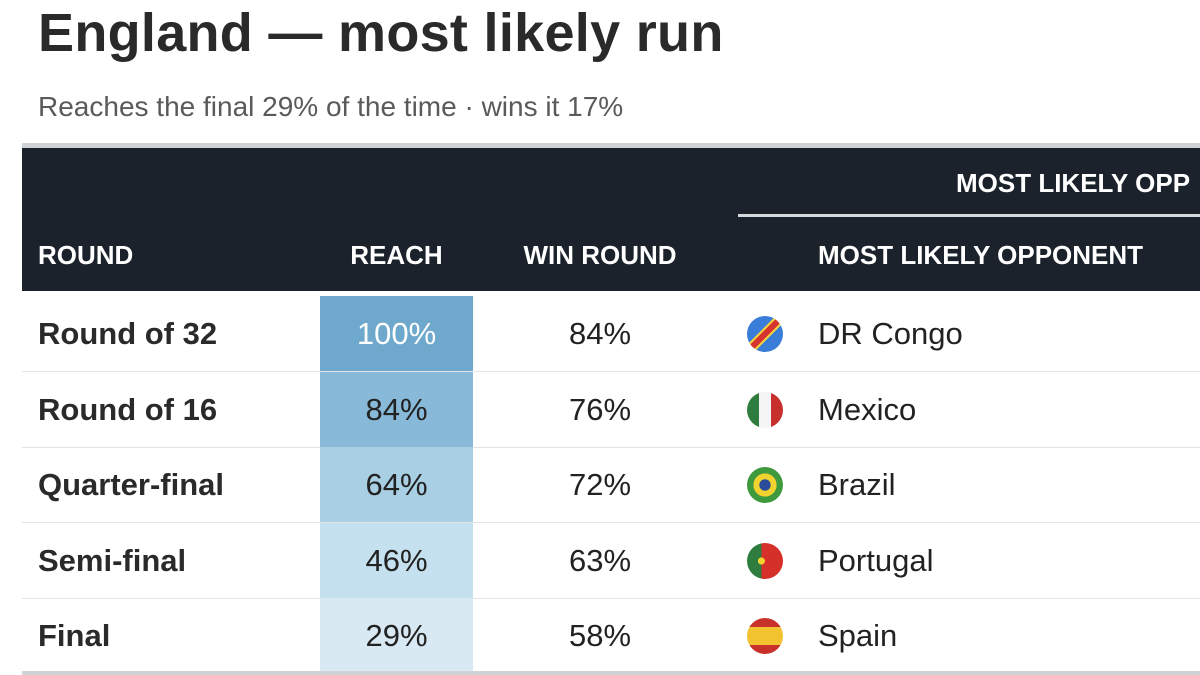 This screenshot has width=1200, height=675. What do you see at coordinates (74, 635) in the screenshot?
I see `round-cell: Final` at bounding box center [74, 635].